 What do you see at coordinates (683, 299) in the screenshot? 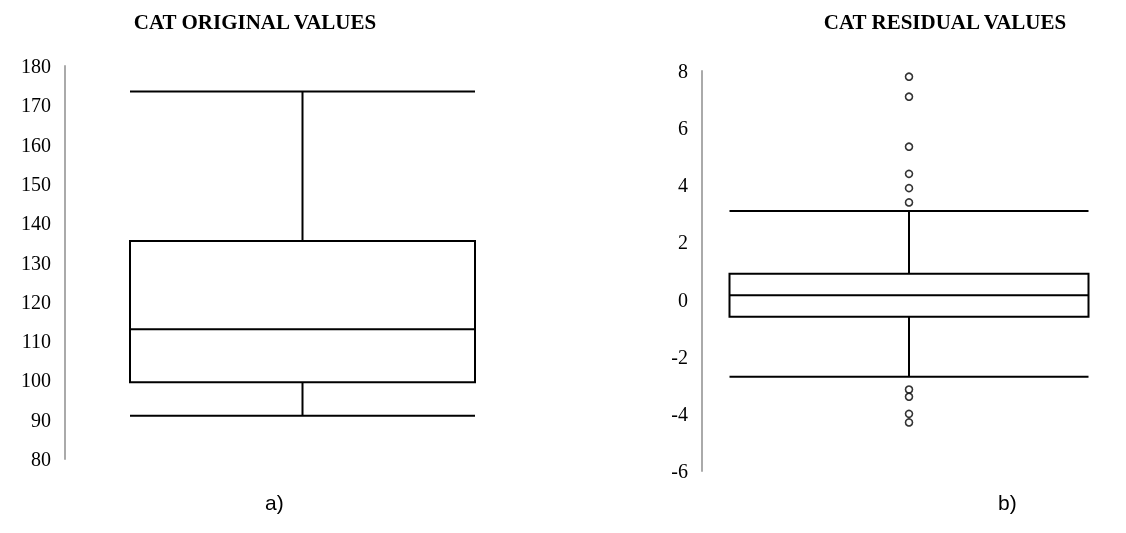
I see `y-tick-label: 0` at bounding box center [683, 299].